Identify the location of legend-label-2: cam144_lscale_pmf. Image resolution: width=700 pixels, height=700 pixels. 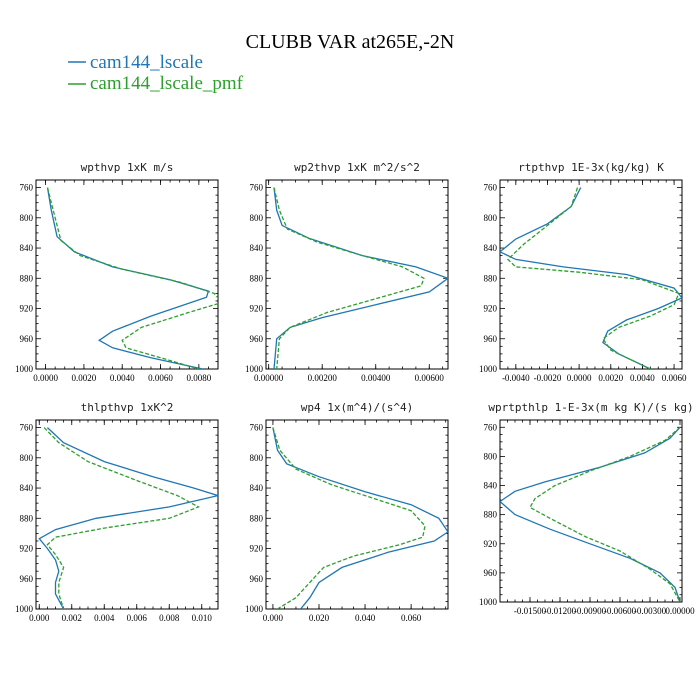
(167, 83).